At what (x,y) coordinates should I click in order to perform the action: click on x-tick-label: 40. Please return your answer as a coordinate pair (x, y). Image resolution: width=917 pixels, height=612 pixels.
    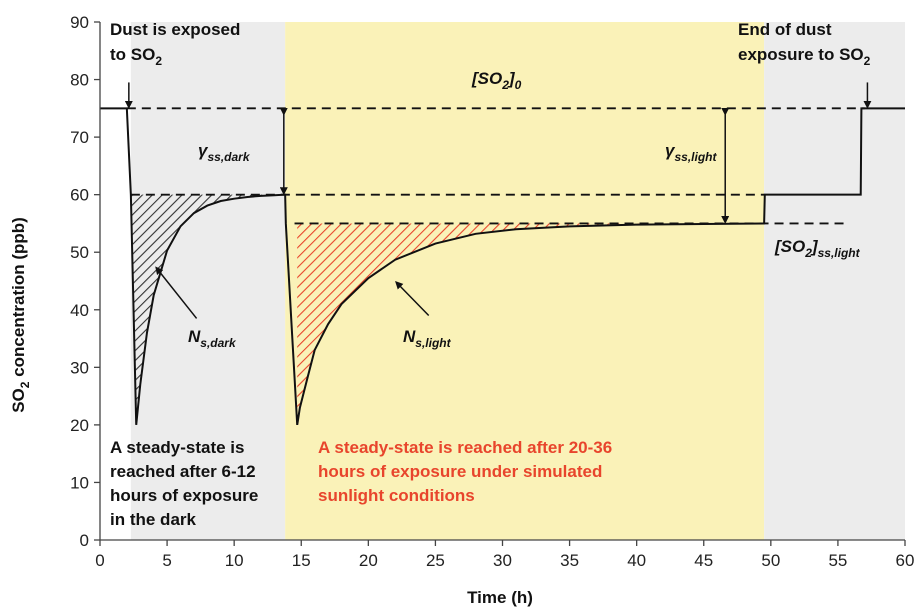
    Looking at the image, I should click on (636, 560).